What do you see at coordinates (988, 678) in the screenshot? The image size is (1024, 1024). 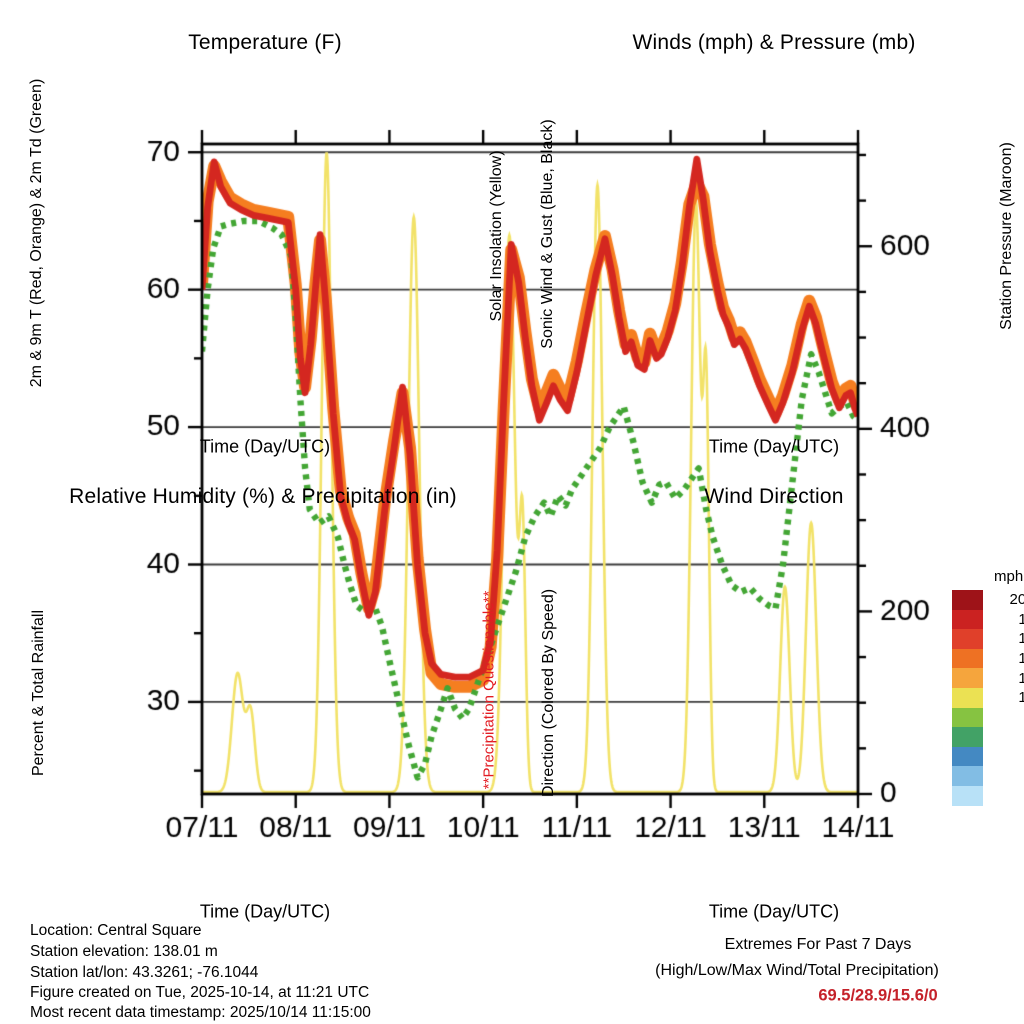 I see `legend-entry: 12` at bounding box center [988, 678].